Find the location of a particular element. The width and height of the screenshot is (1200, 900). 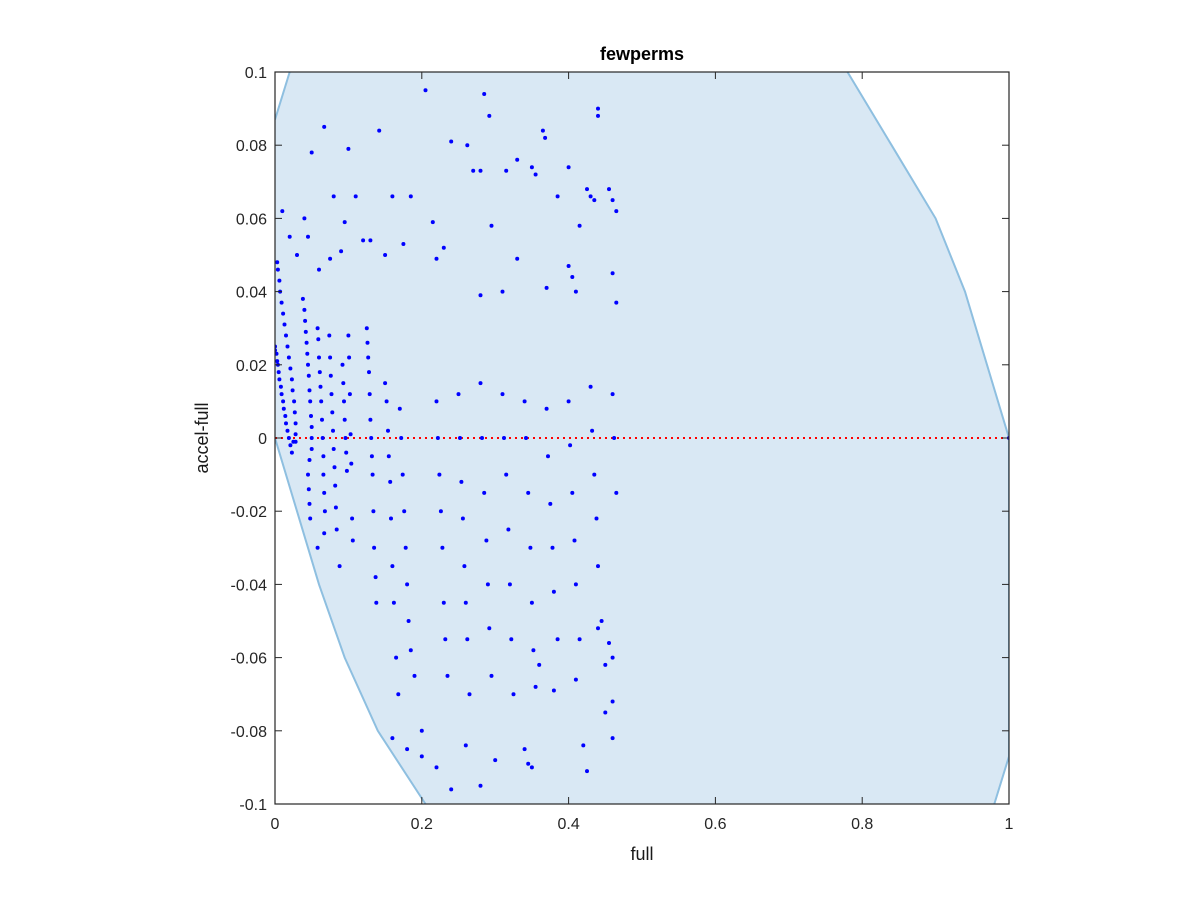

y-tick-label: 0.08 is located at coordinates (251, 146).